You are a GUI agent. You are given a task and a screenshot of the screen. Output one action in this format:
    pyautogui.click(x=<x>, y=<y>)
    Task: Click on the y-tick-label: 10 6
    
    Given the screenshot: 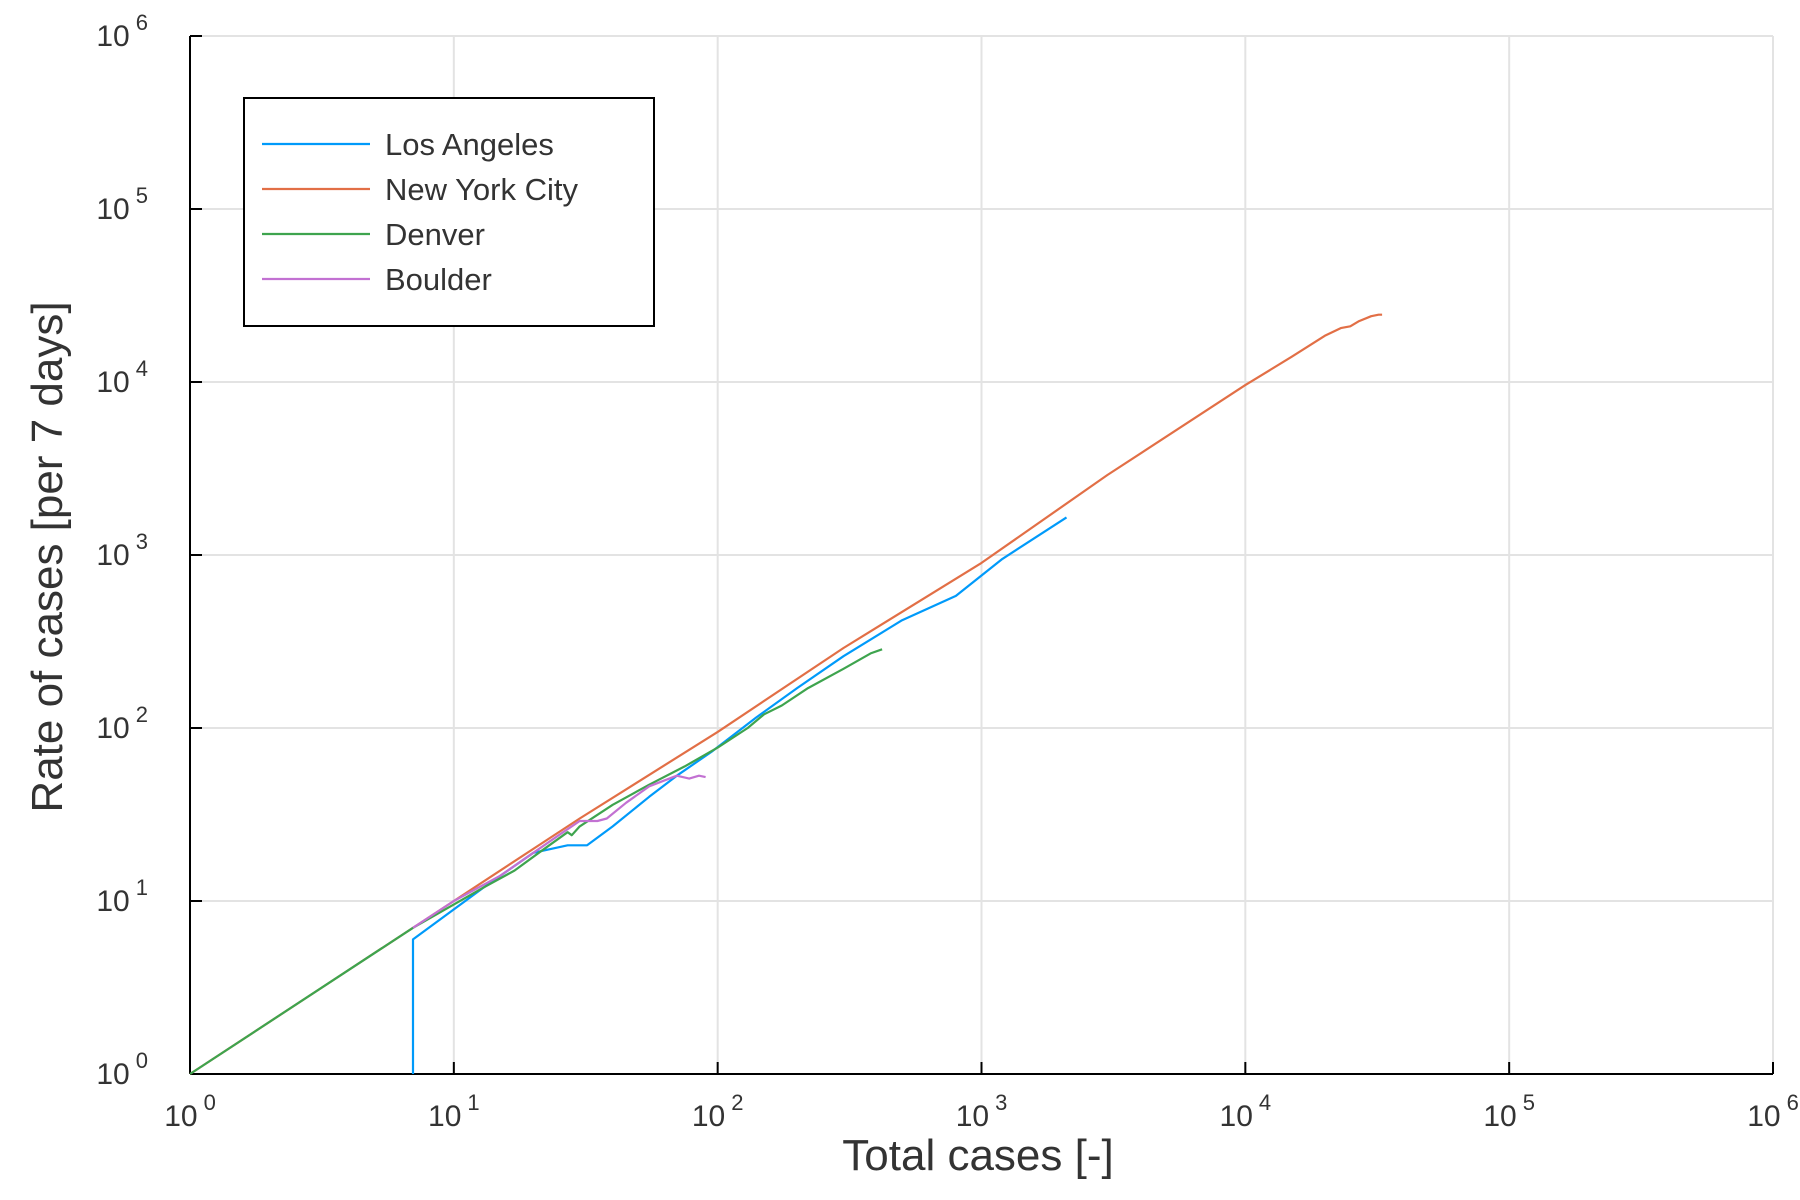 What is the action you would take?
    pyautogui.click(x=122, y=31)
    